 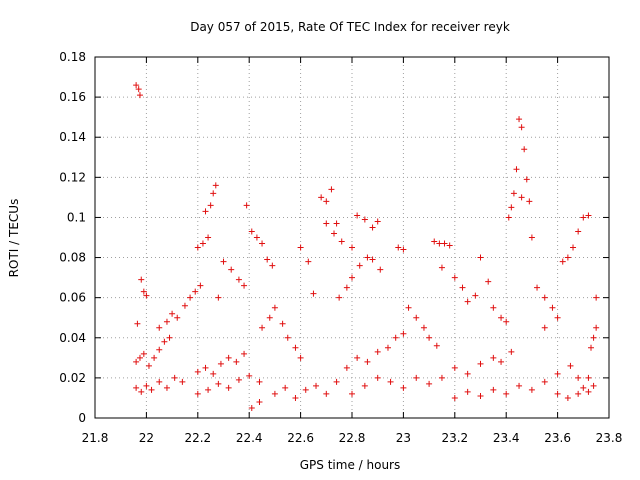 I want to click on y-tick-label: 0.02, so click(x=72, y=378).